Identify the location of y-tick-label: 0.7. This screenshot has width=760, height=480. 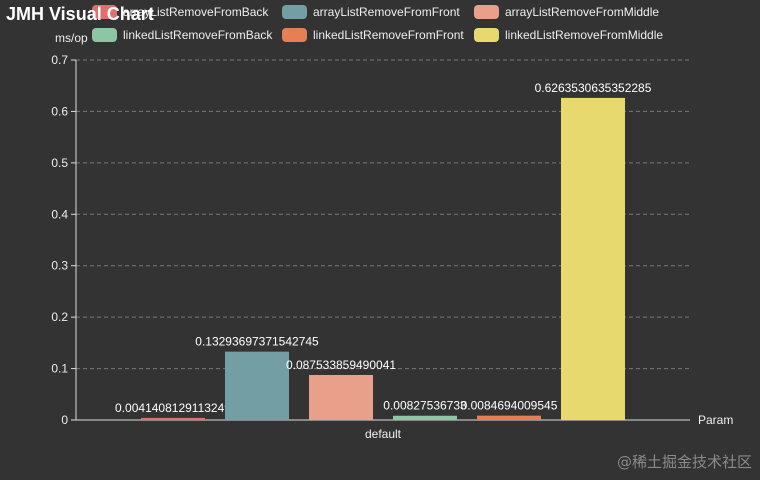
(59, 60).